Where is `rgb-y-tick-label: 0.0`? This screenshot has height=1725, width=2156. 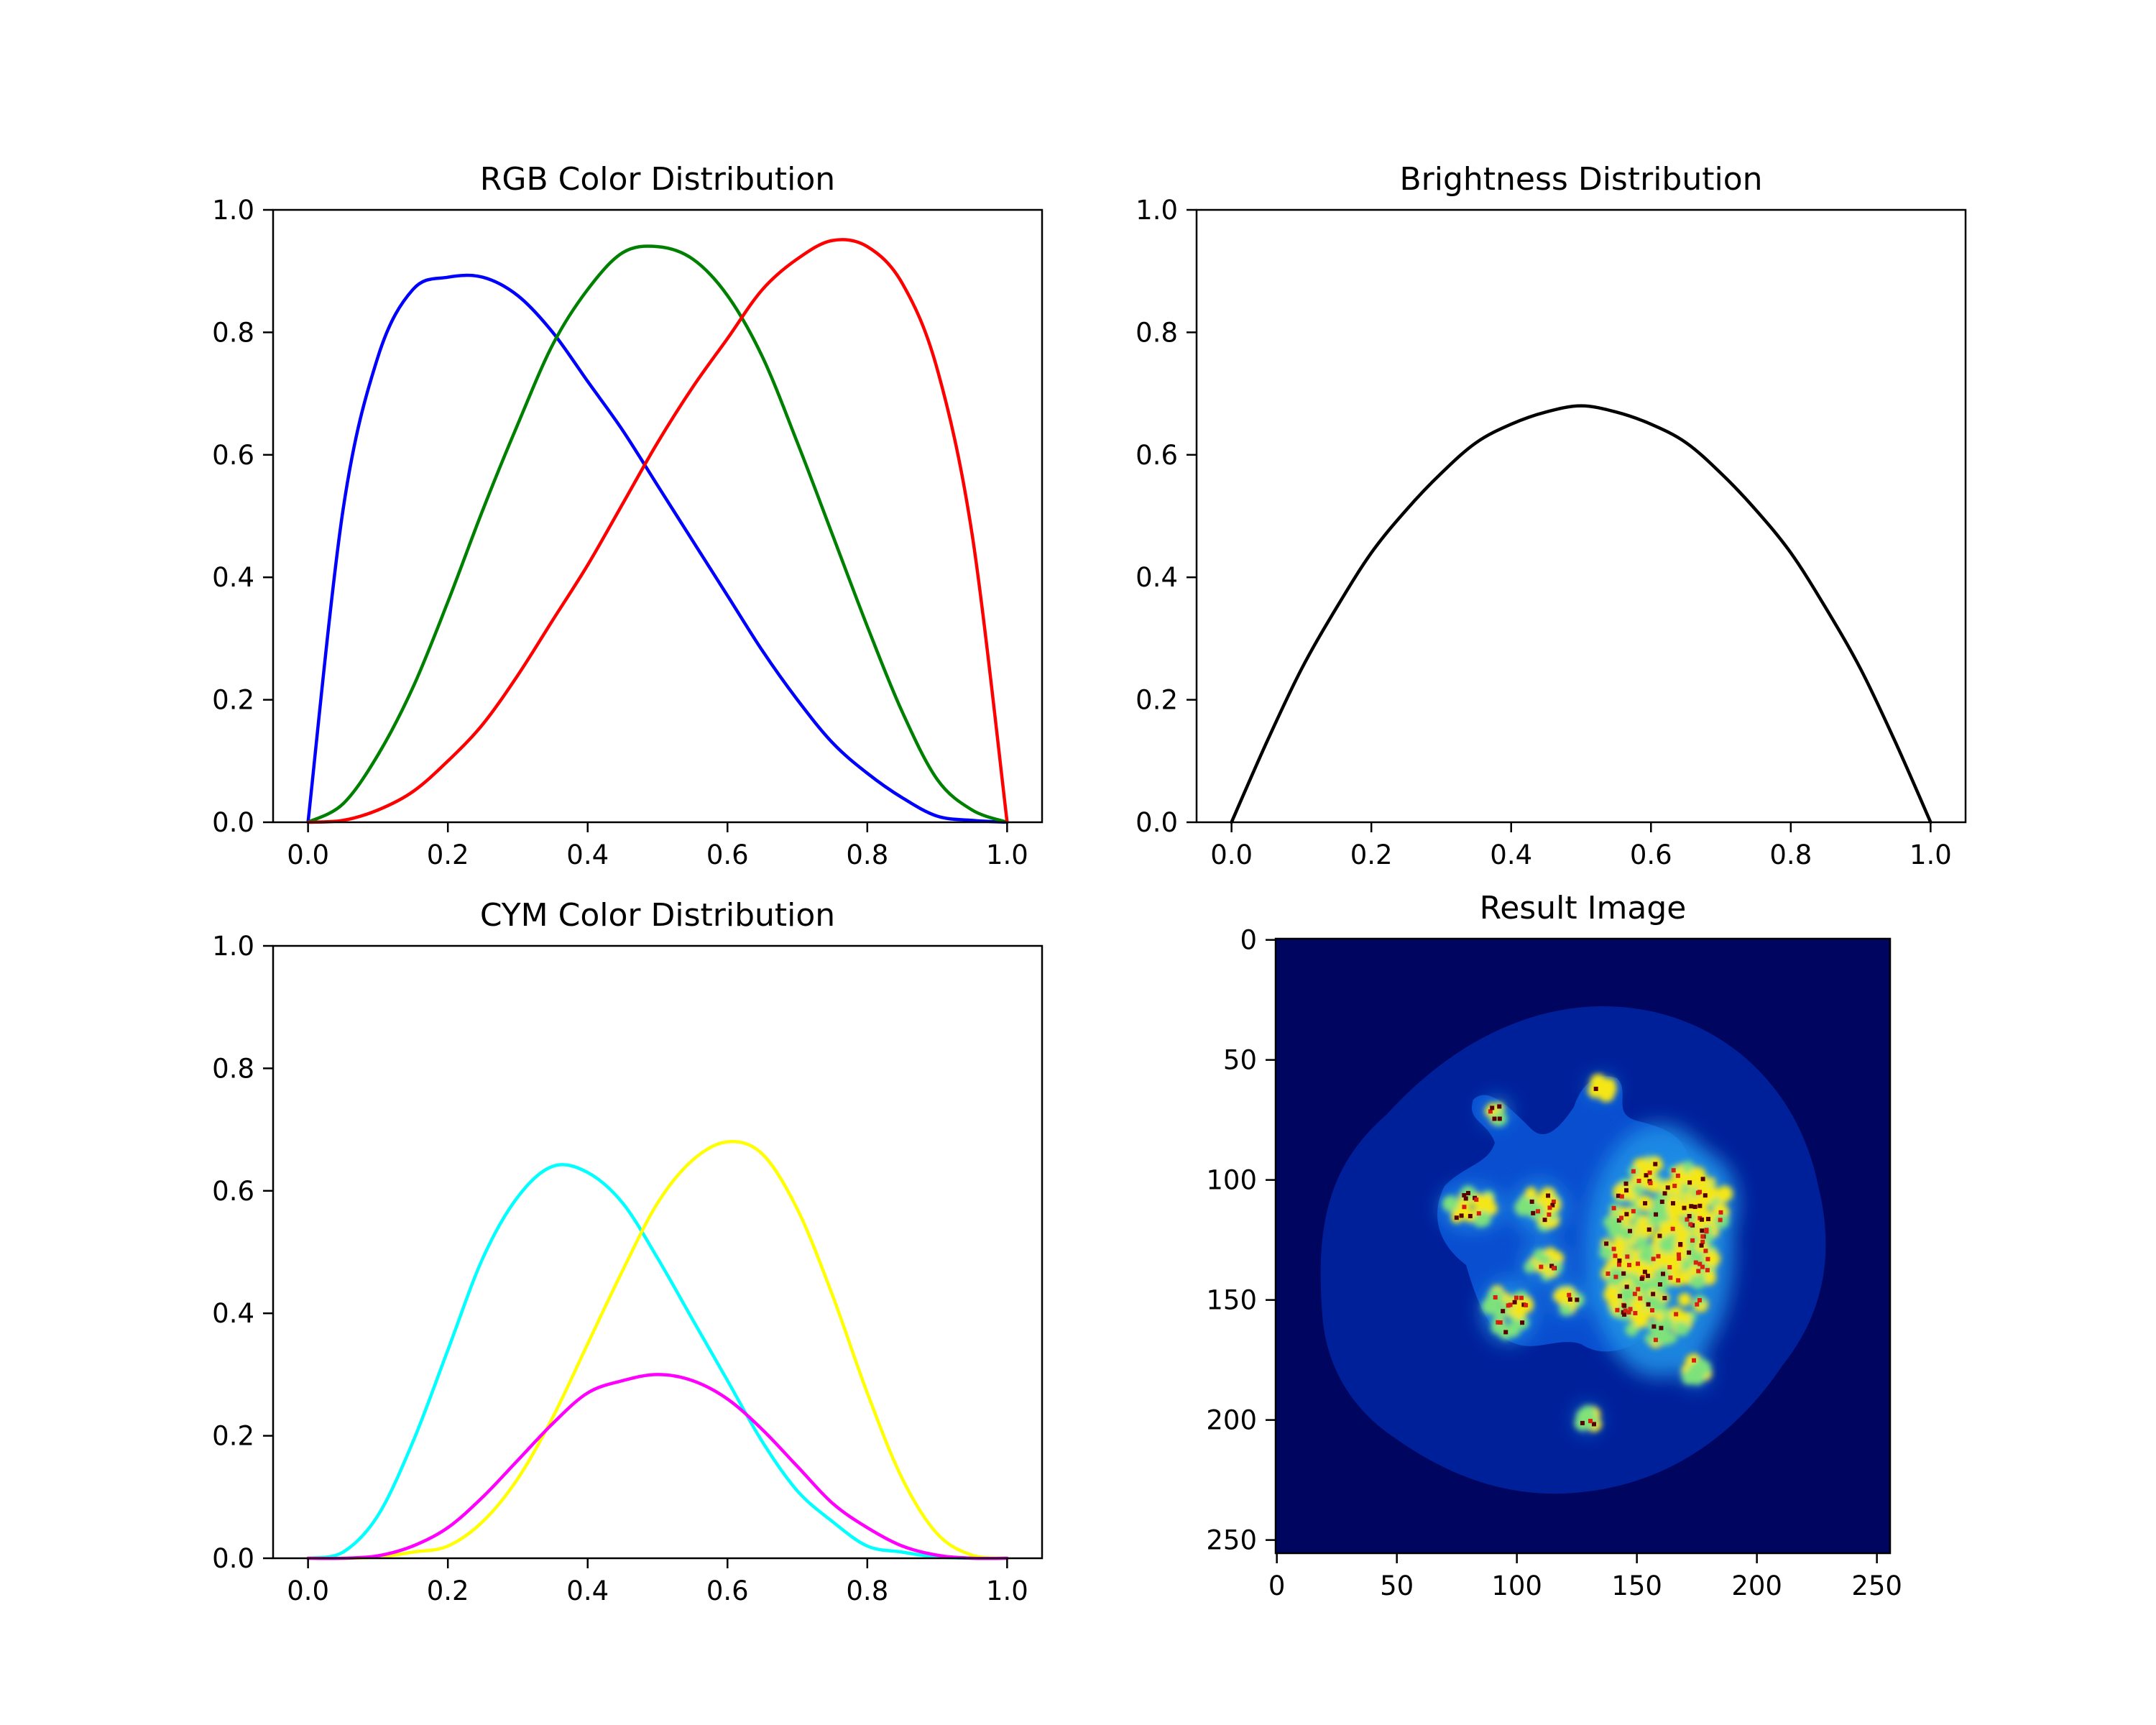
rgb-y-tick-label: 0.0 is located at coordinates (233, 822).